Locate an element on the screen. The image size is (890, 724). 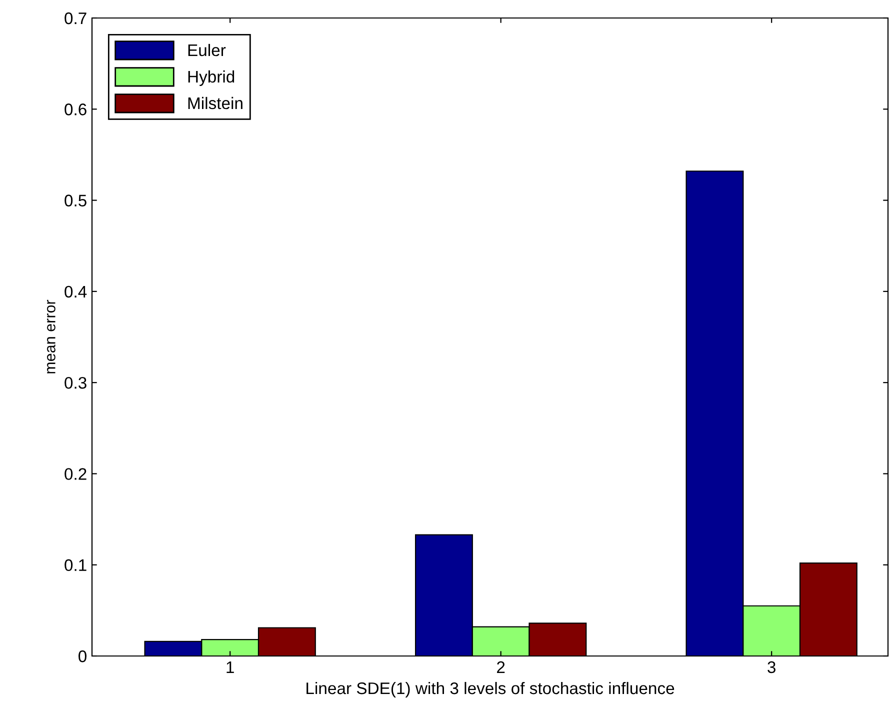
legend-label: Euler is located at coordinates (207, 50).